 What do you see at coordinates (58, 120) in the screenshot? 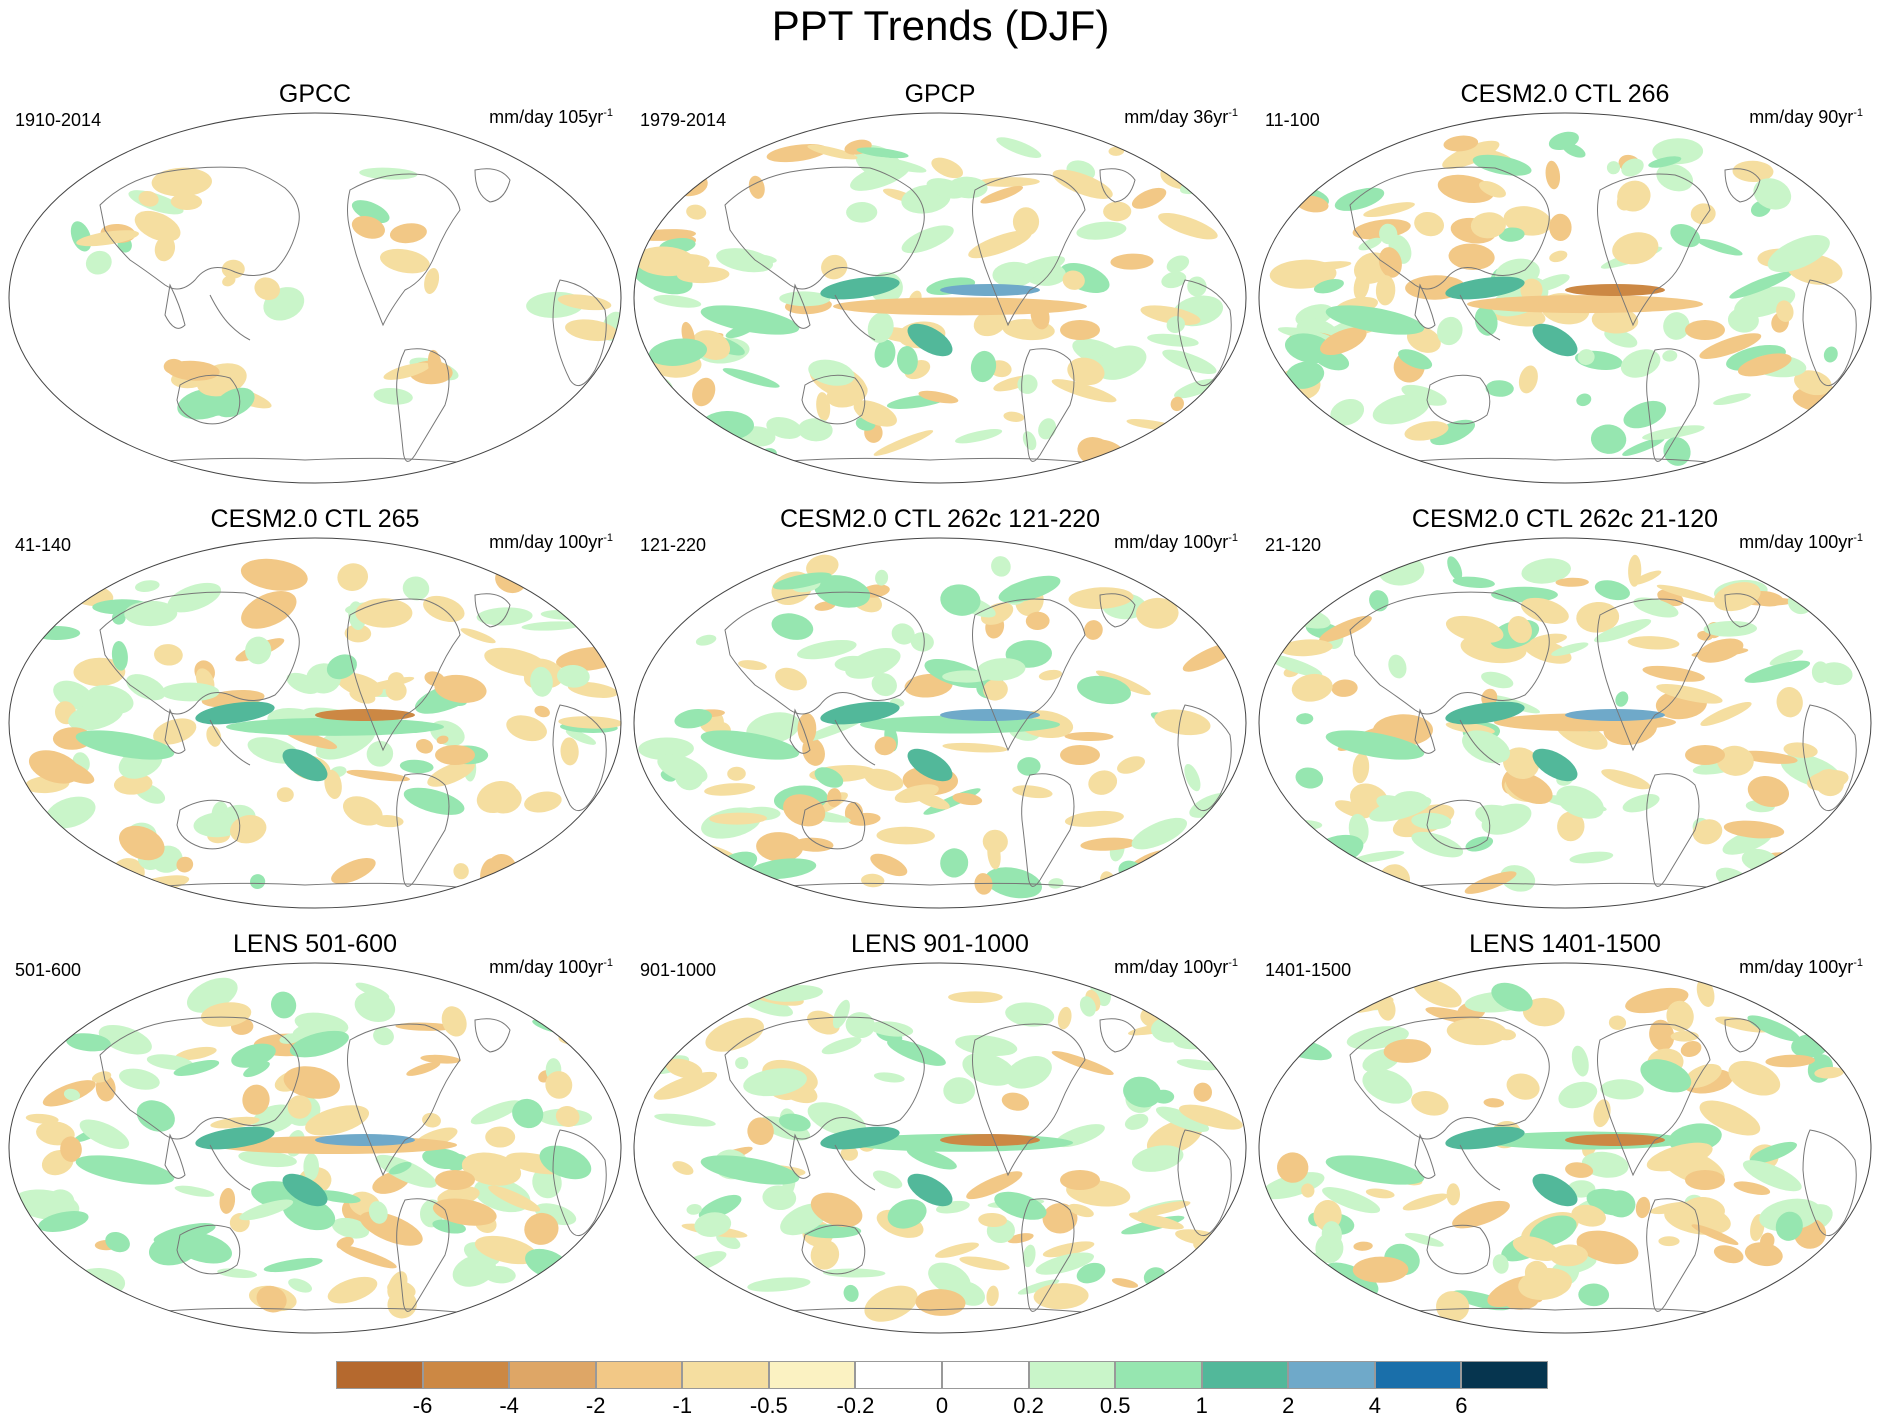
I see `panel-period: 1910-2014` at bounding box center [58, 120].